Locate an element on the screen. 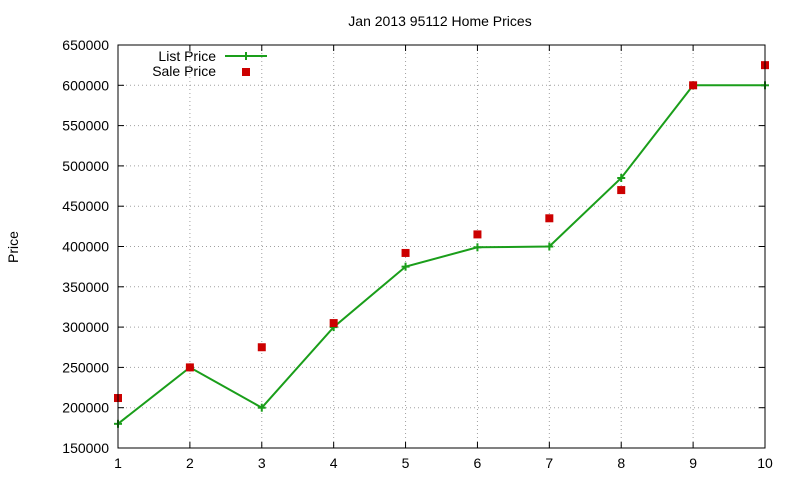  y-axis-label: Price is located at coordinates (13, 247).